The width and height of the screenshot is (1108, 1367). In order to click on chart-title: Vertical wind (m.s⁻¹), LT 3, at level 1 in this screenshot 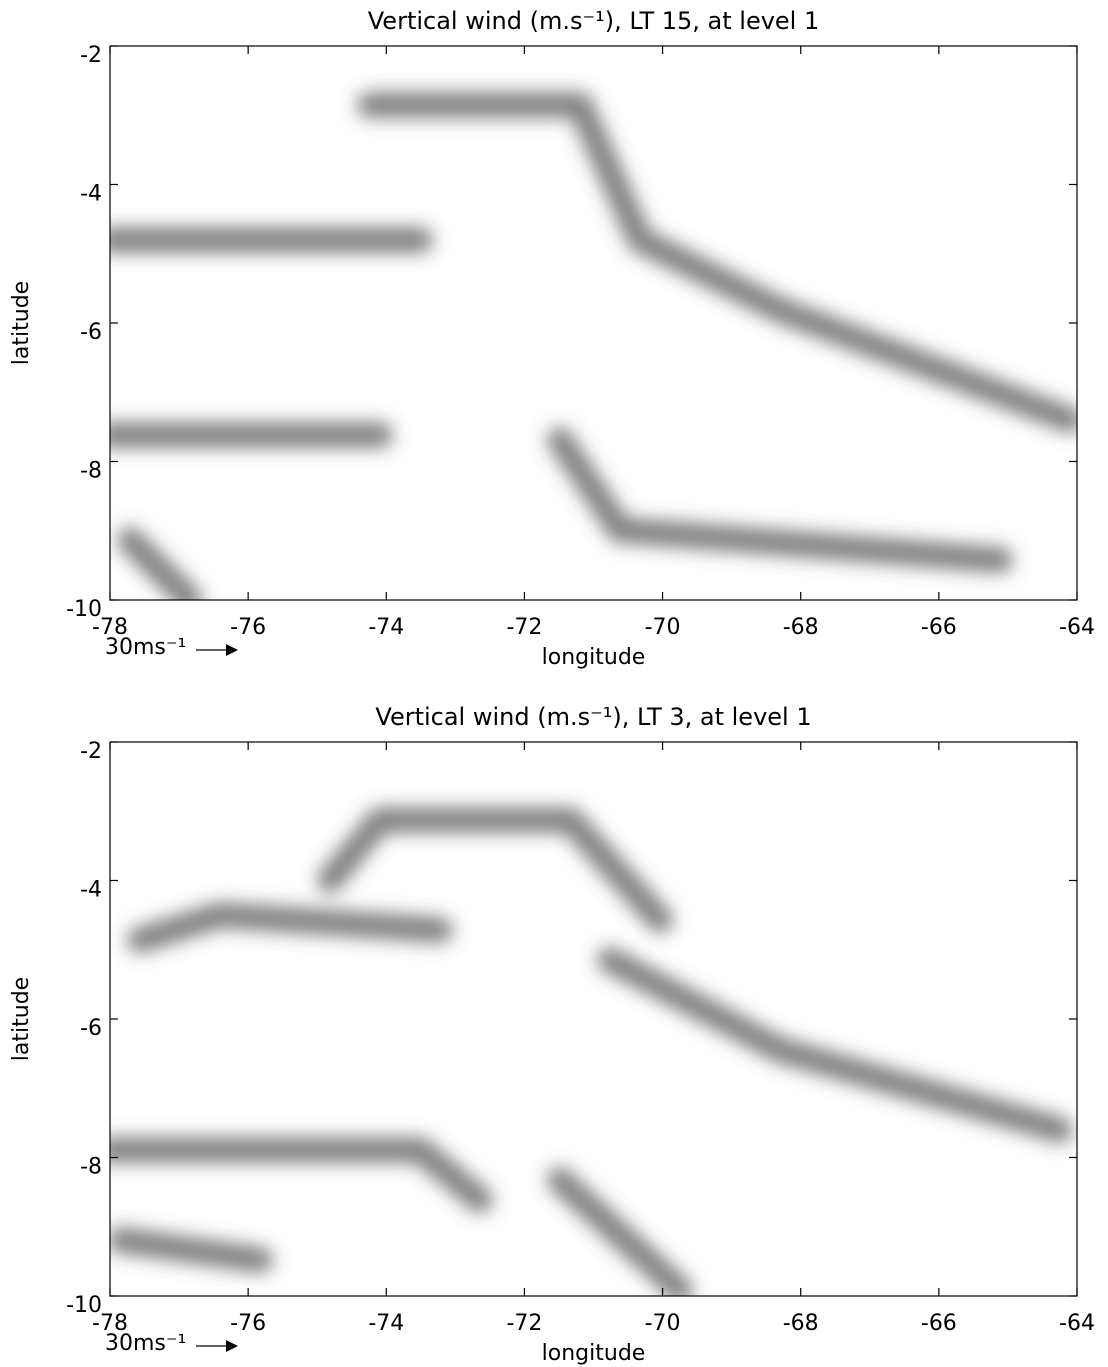, I will do `click(593, 717)`.